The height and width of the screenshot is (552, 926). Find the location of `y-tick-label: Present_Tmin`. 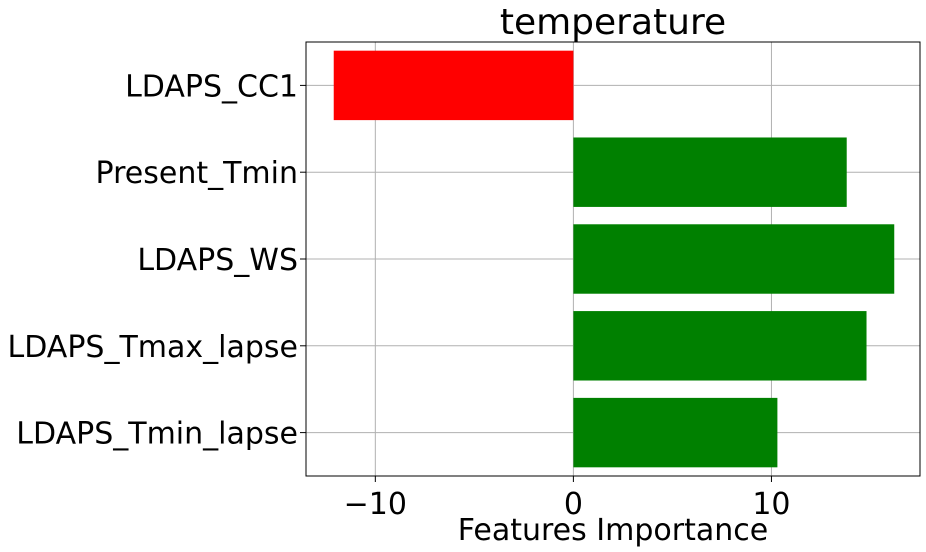

y-tick-label: Present_Tmin is located at coordinates (197, 173).